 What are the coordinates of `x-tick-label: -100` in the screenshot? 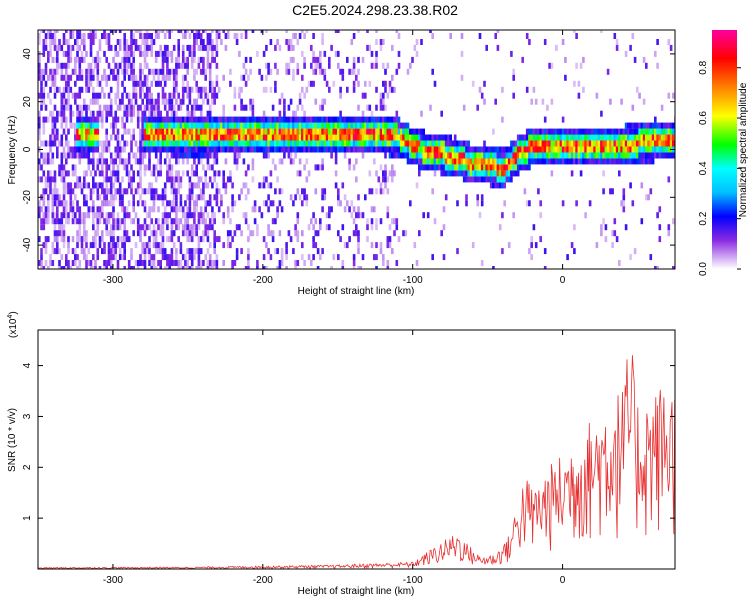 It's located at (413, 580).